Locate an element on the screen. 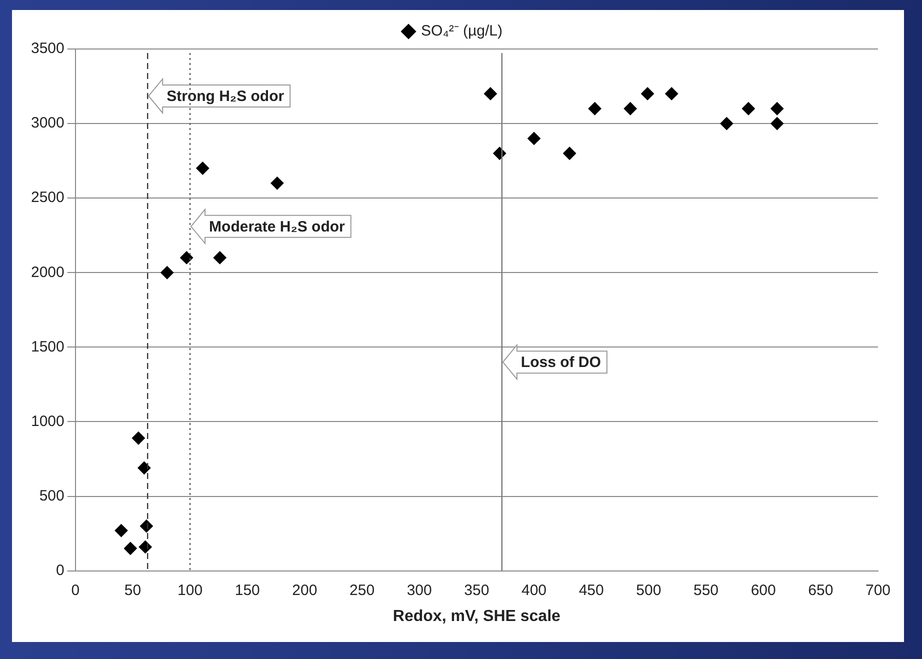 The image size is (922, 659). y-tick-label: 500 is located at coordinates (51, 495).